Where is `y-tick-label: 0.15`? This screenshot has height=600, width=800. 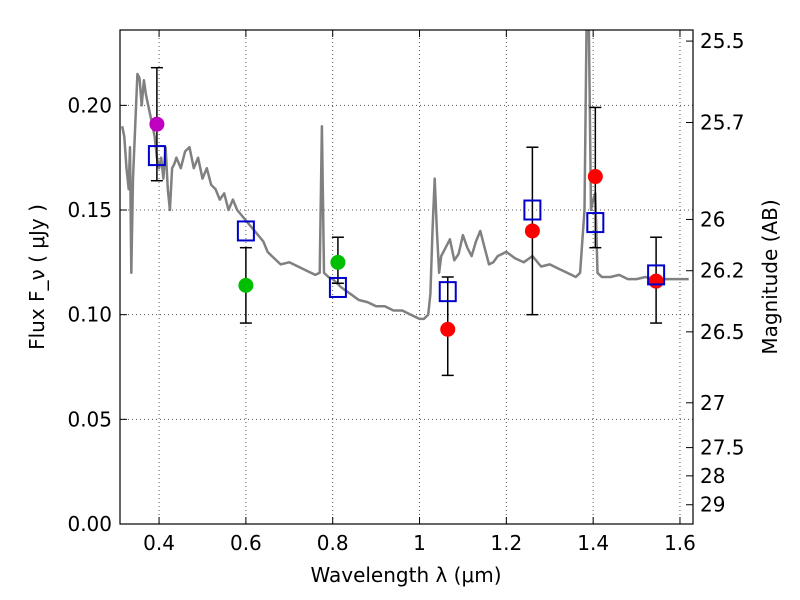
y-tick-label: 0.15 is located at coordinates (89, 210).